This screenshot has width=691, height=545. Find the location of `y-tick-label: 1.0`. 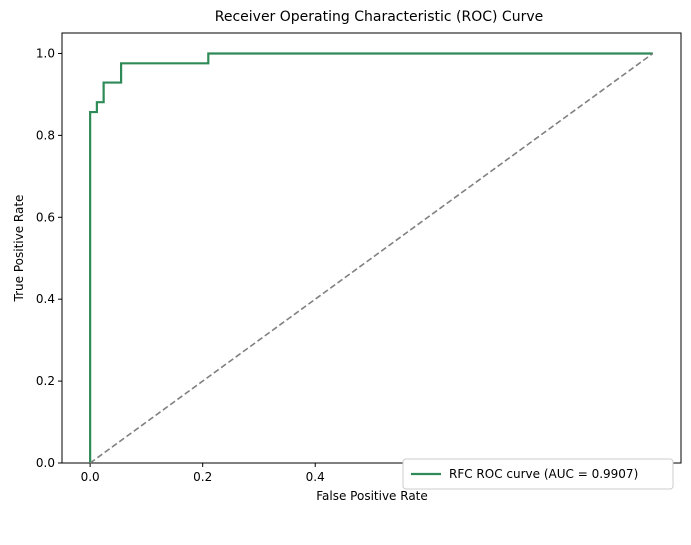

y-tick-label: 1.0 is located at coordinates (45, 53).